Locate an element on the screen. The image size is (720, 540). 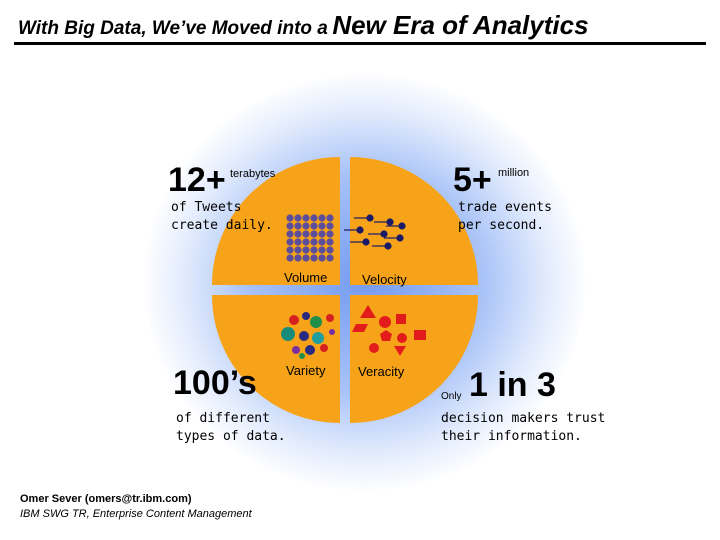
stat-tweets-unit: terabytes is located at coordinates (253, 174).